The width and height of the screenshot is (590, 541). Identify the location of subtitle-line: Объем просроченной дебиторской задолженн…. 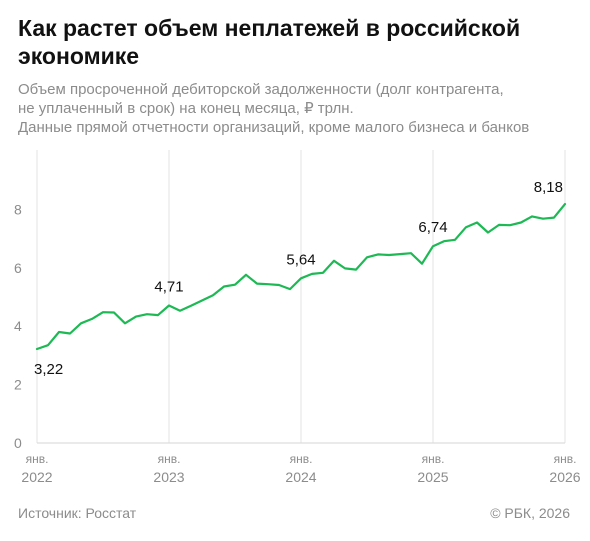
(261, 89).